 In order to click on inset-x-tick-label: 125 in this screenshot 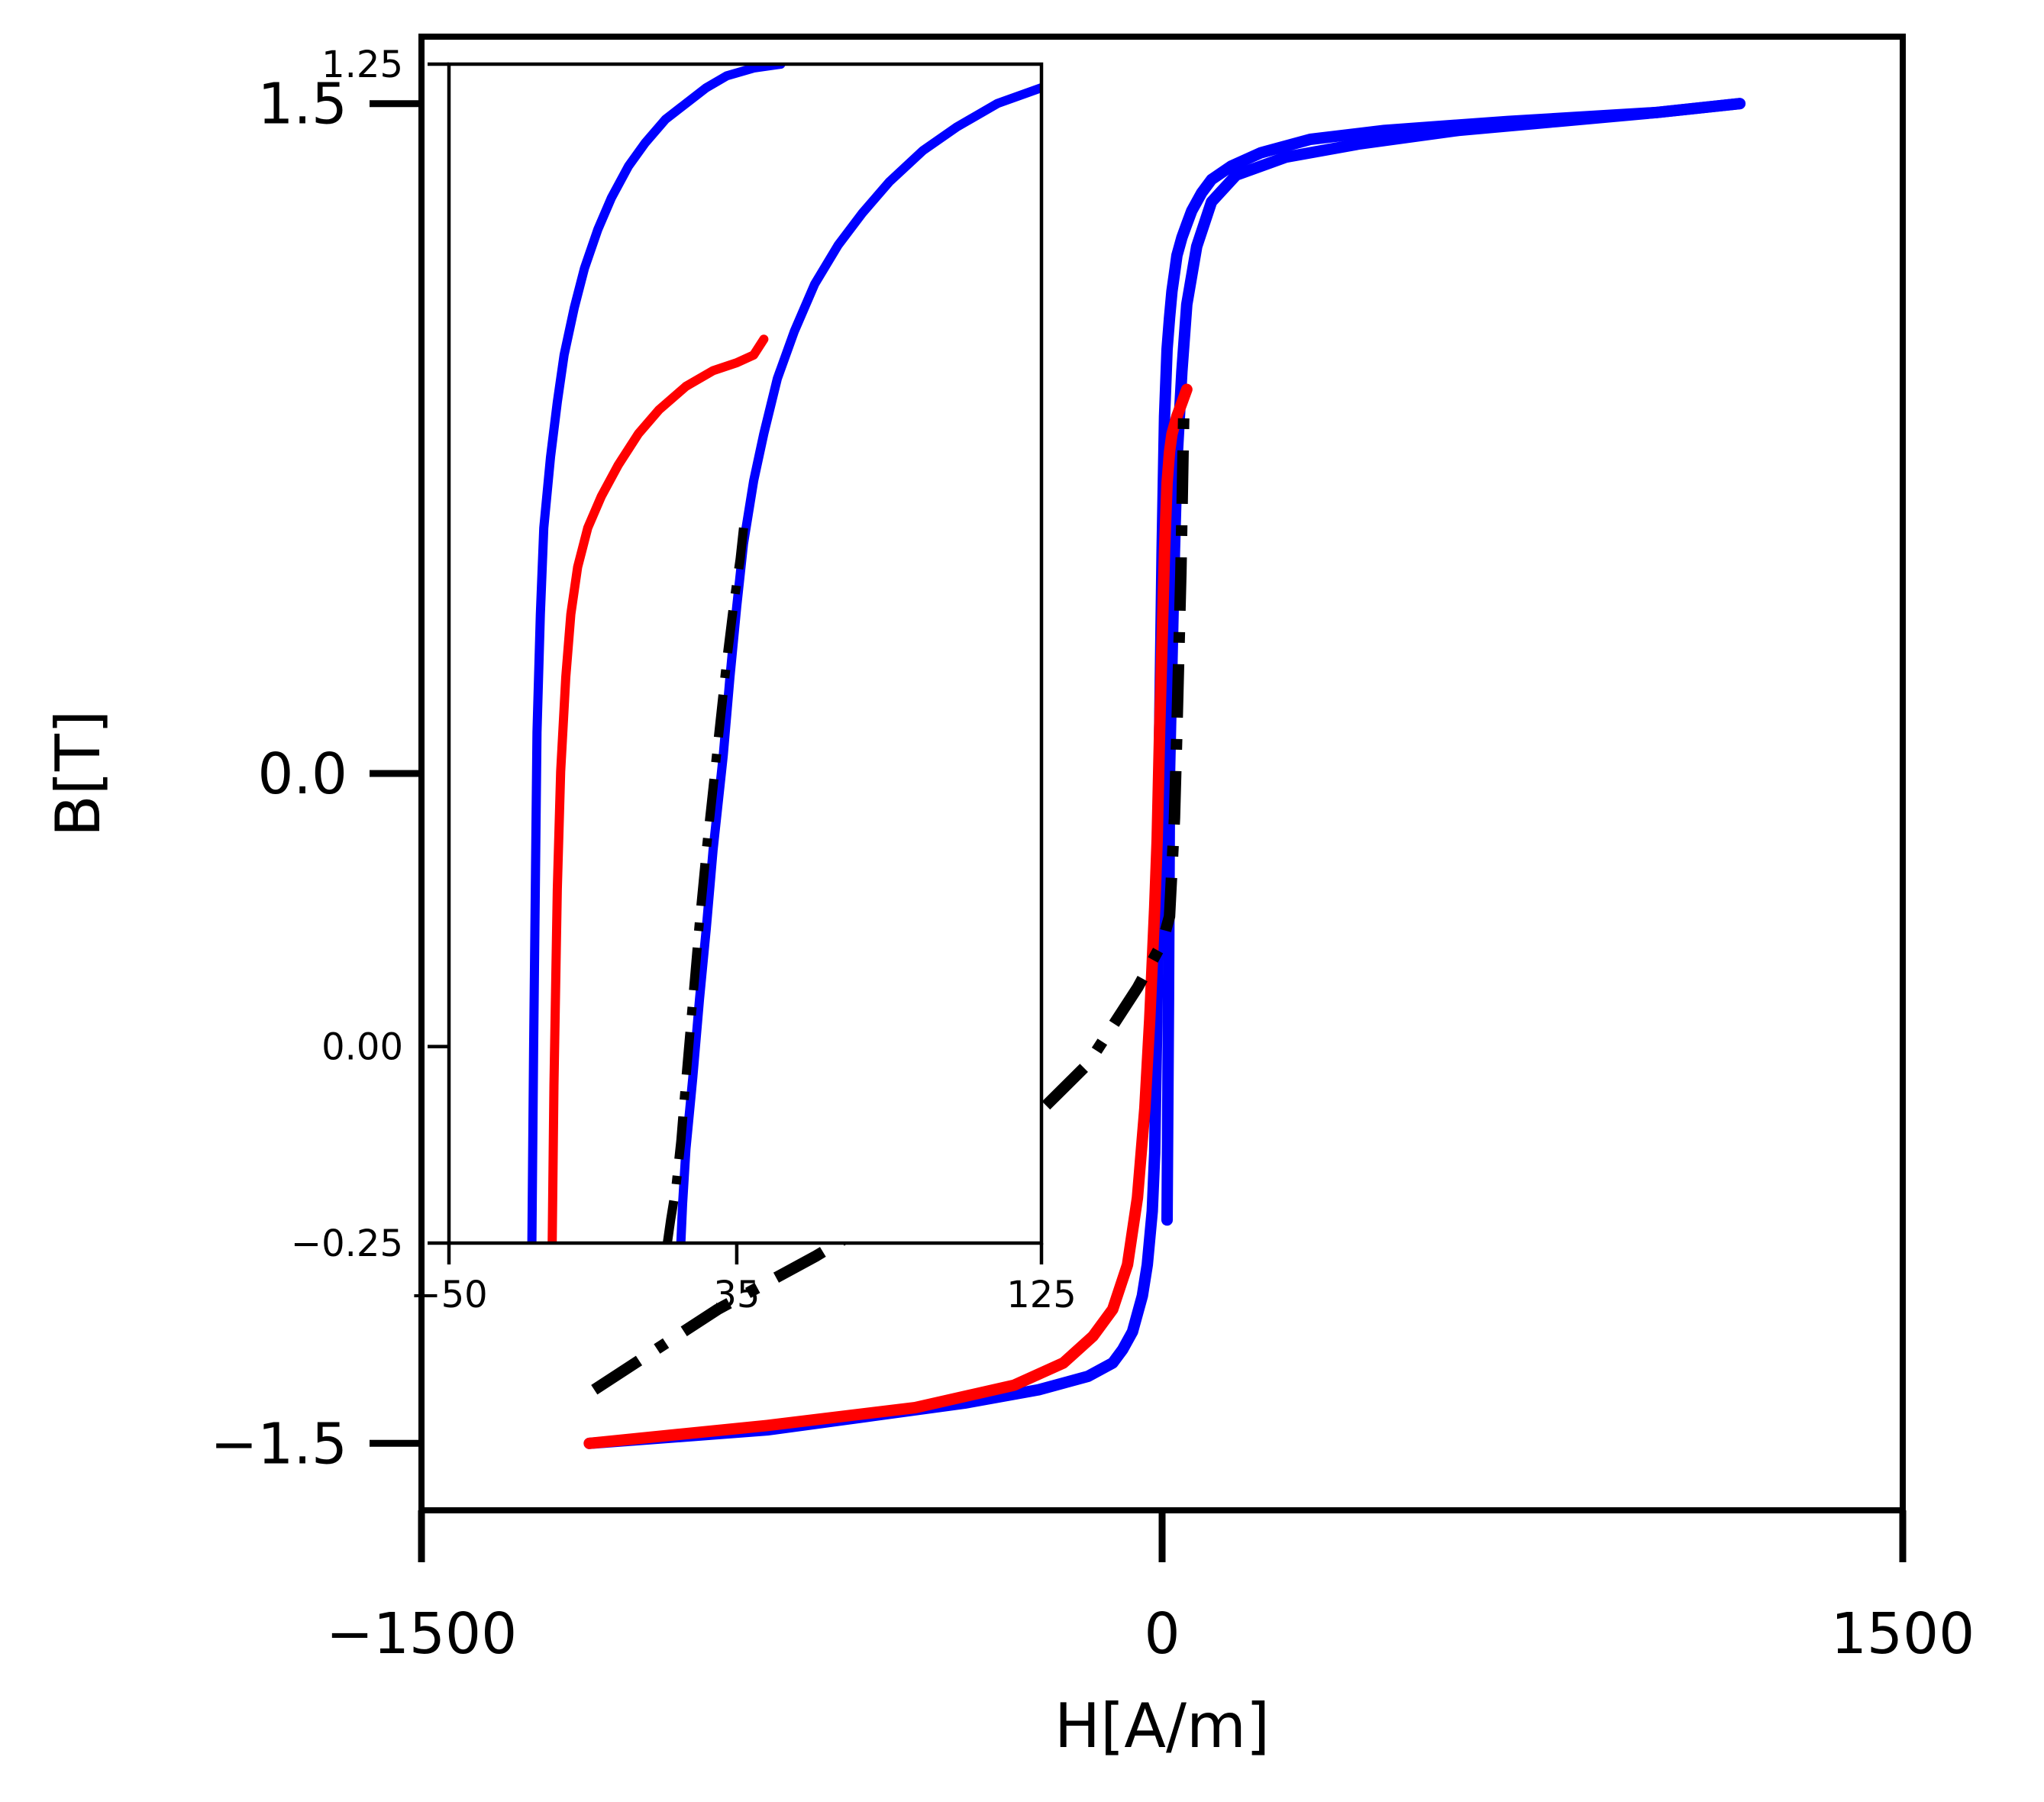, I will do `click(1042, 1295)`.